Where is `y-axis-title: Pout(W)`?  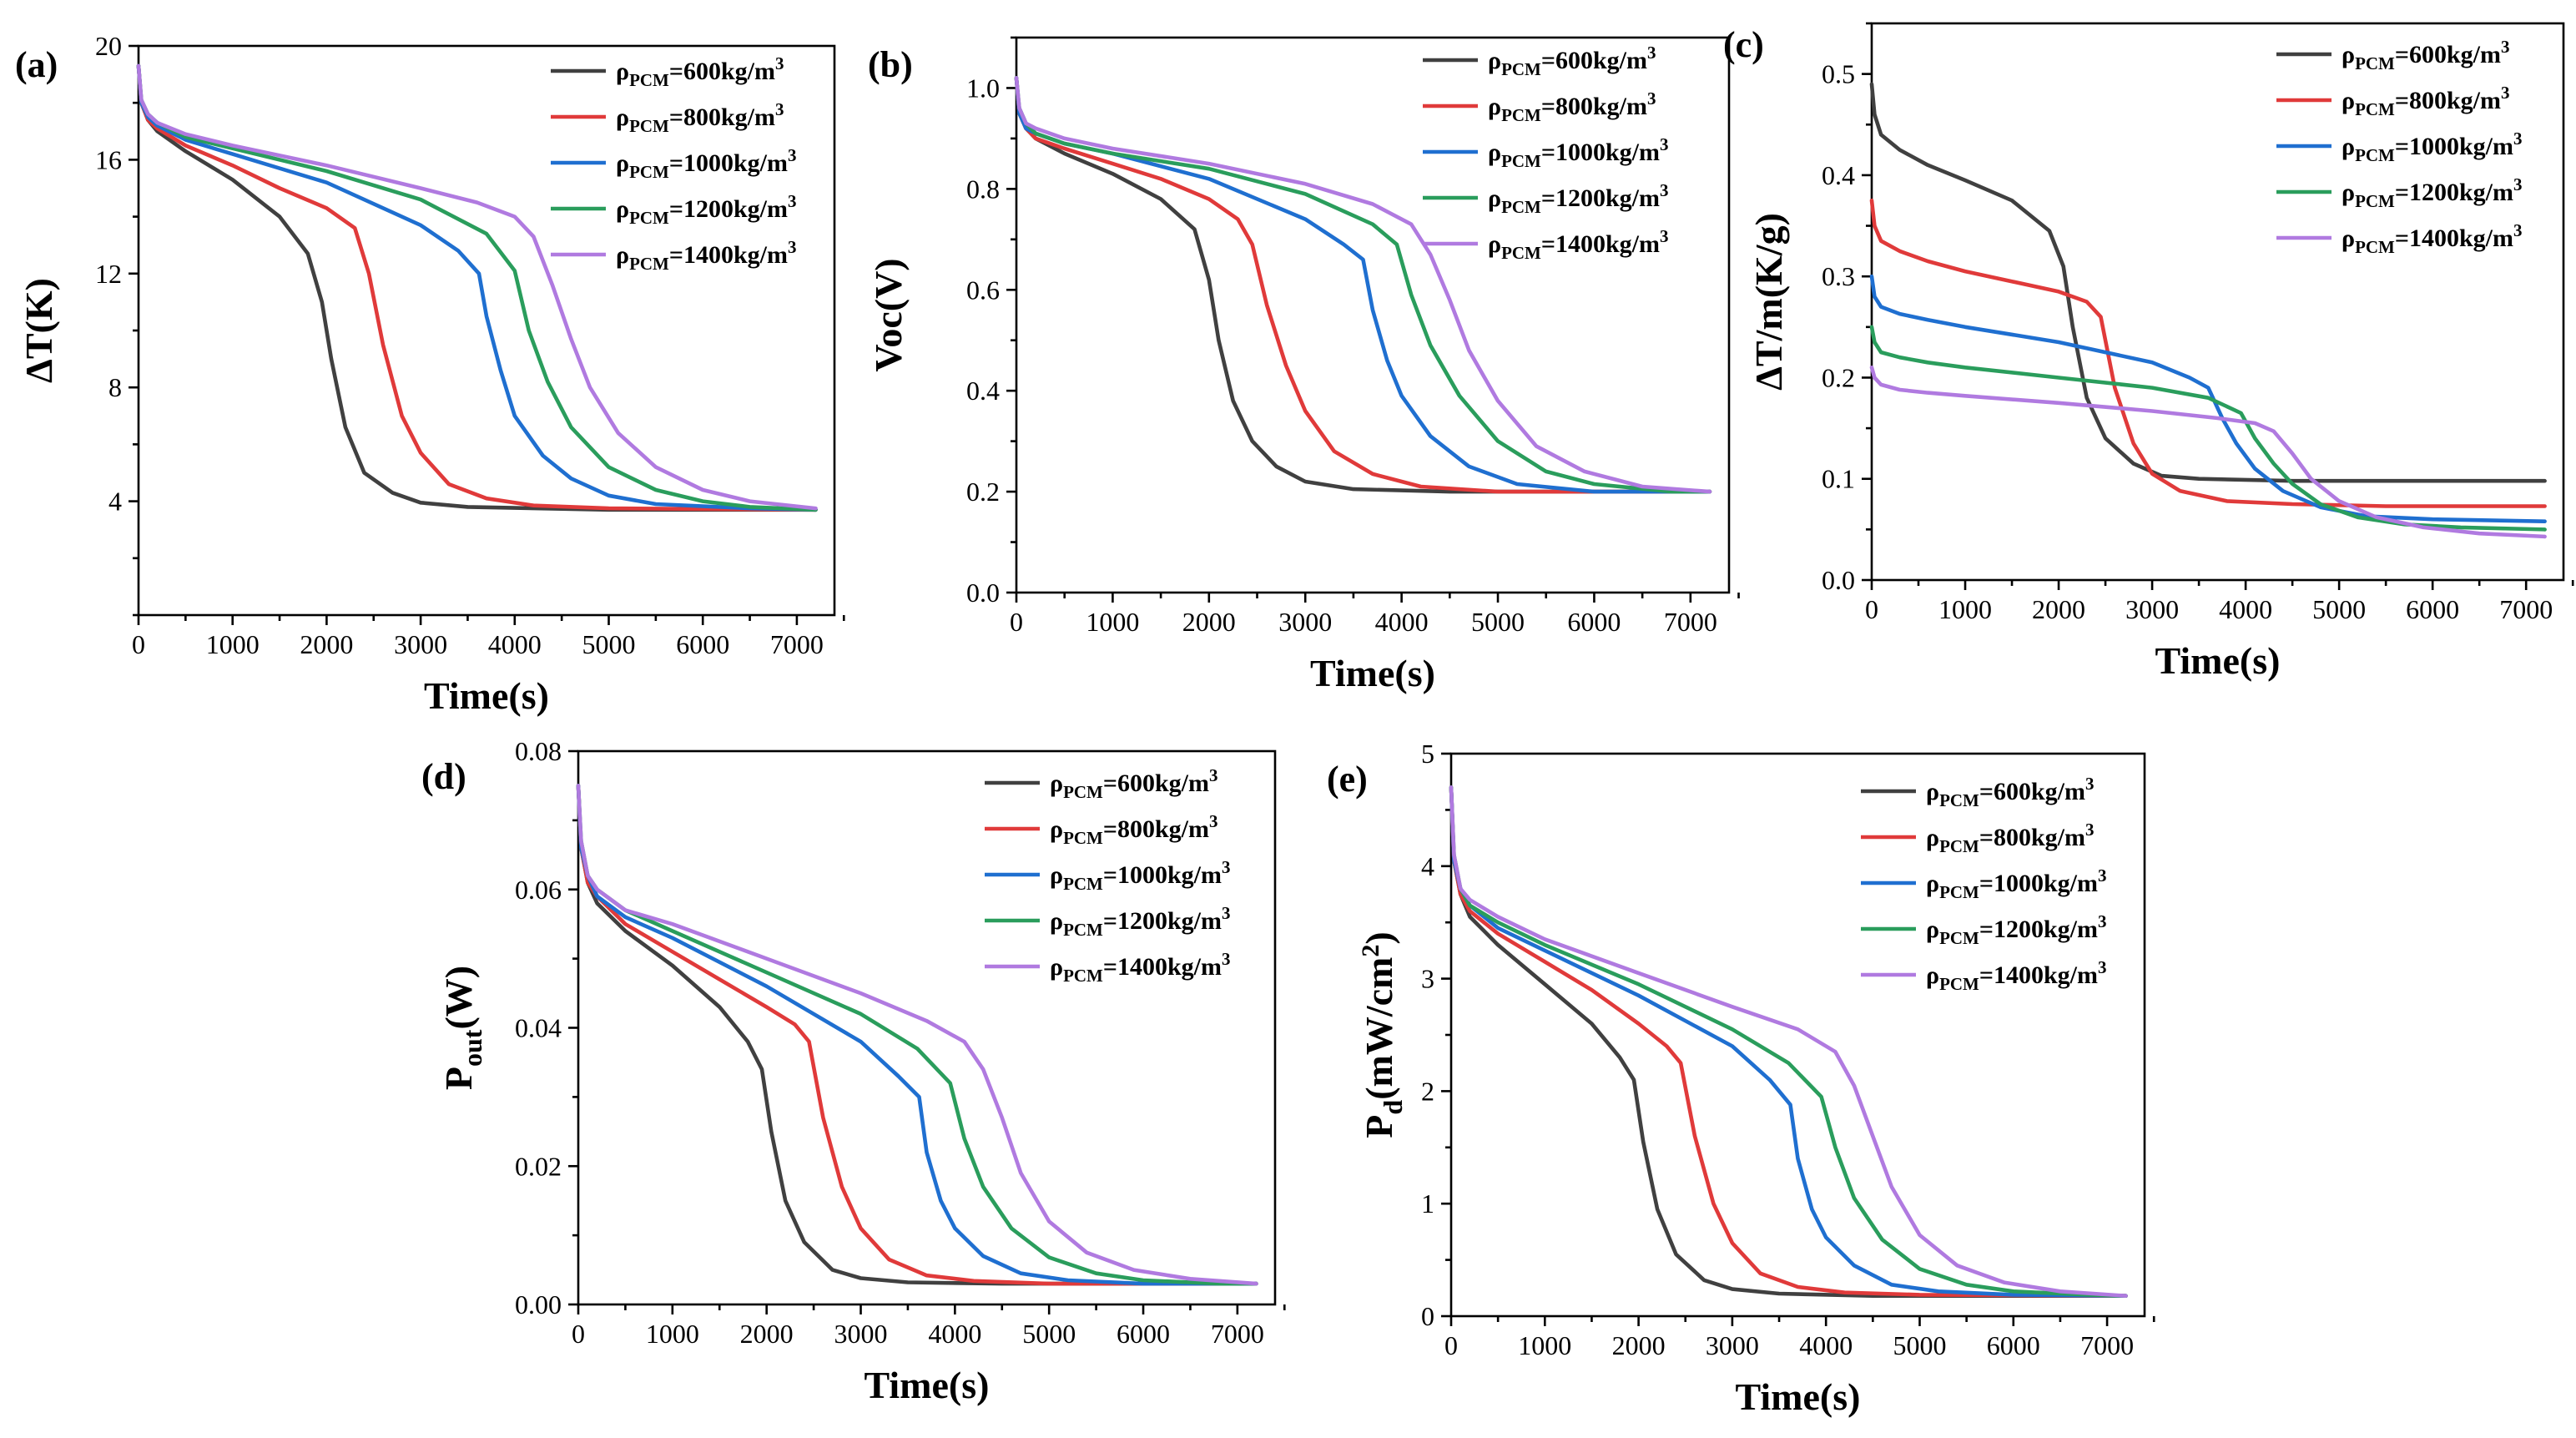 y-axis-title: Pout(W) is located at coordinates (462, 1028).